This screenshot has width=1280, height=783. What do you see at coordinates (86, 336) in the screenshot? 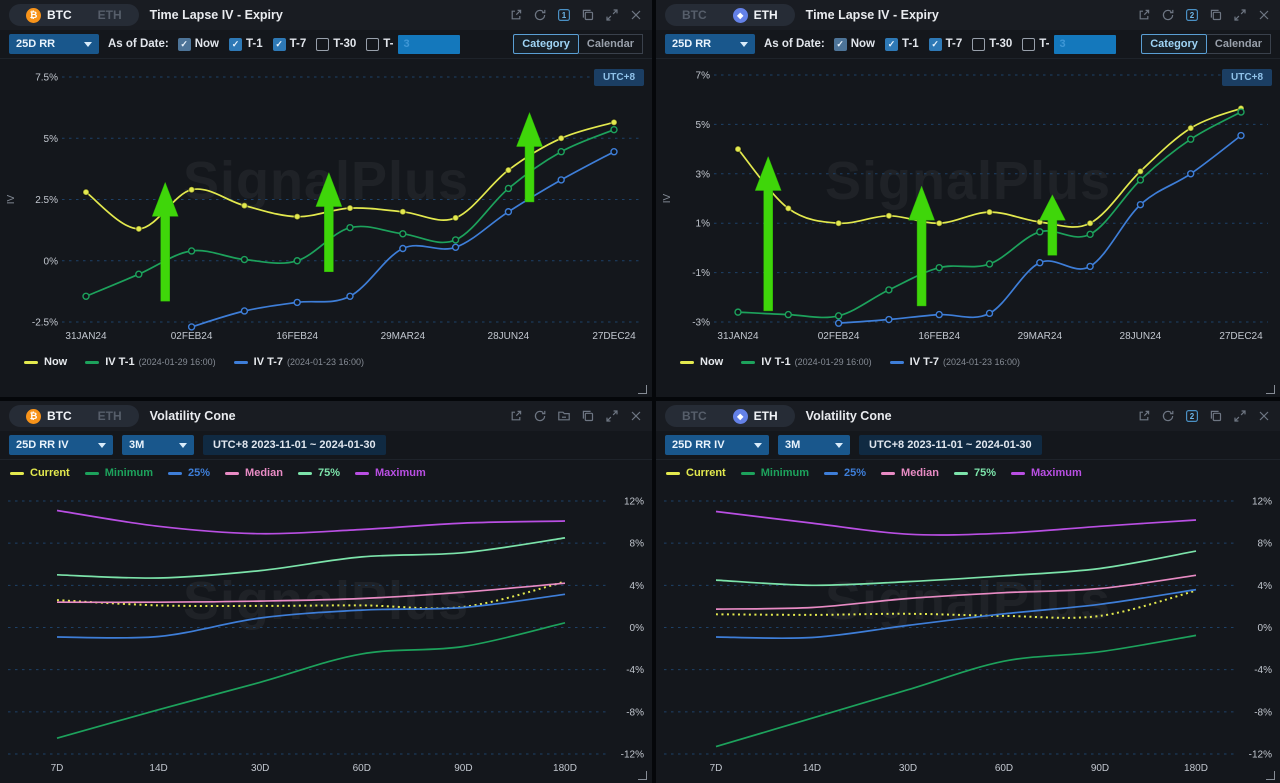
I see `x-tick-label: 31JAN24` at bounding box center [86, 336].